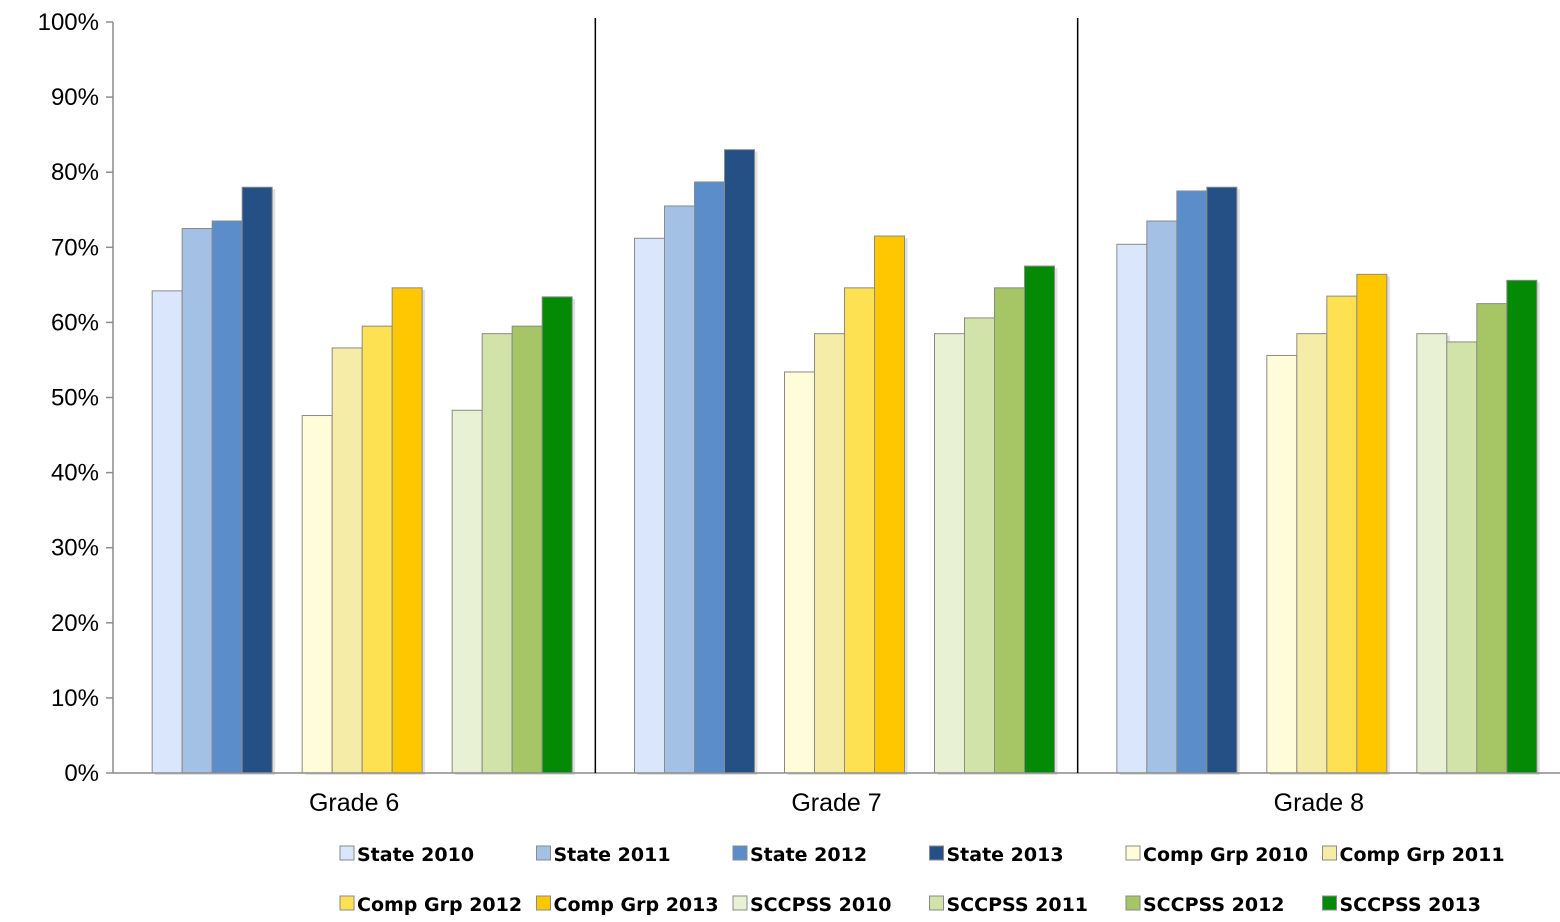  I want to click on legend-label-comp-grp-2013: Comp Grp 2013, so click(636, 905).